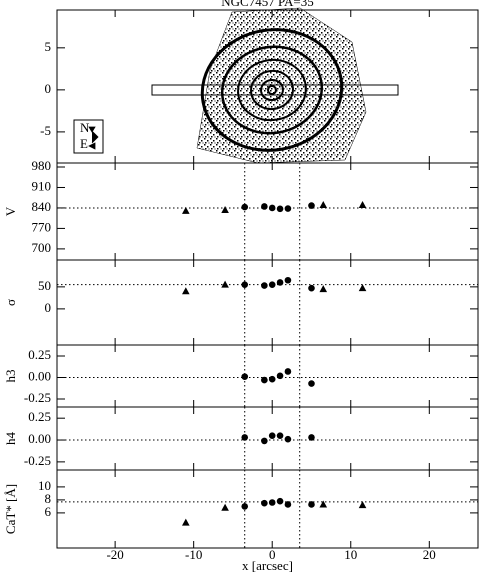 The image size is (482, 572). Describe the element at coordinates (45, 130) in the screenshot. I see `y-tick-label: -5` at that location.